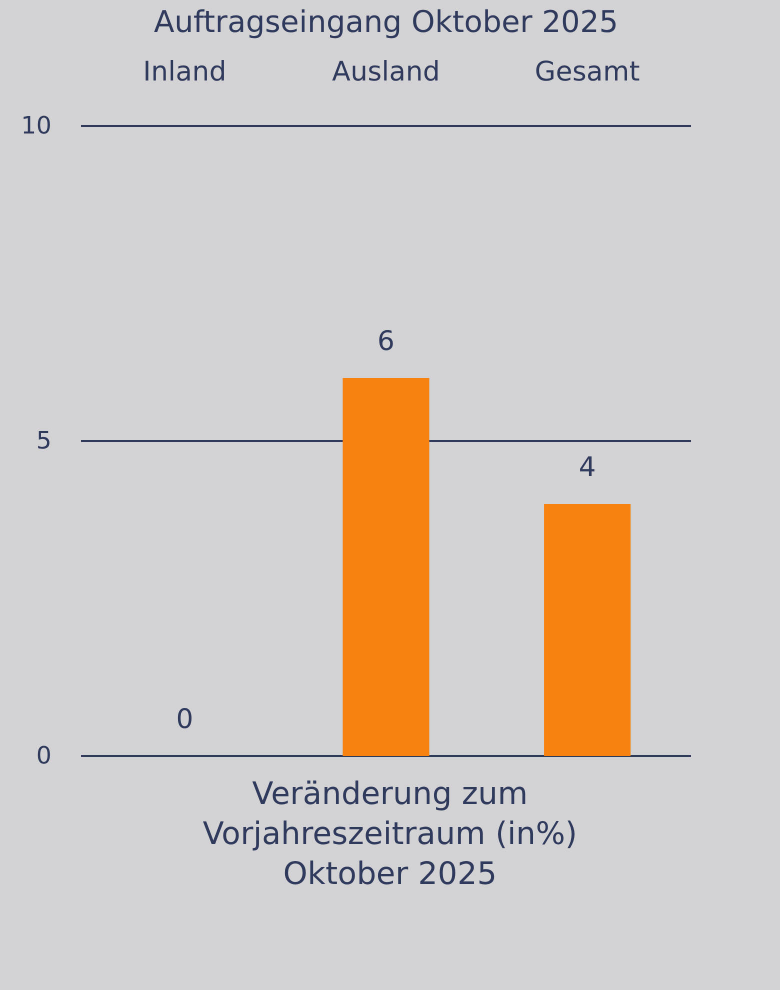 Image resolution: width=780 pixels, height=990 pixels. What do you see at coordinates (386, 22) in the screenshot?
I see `chart-title: Auftragseingang Oktober 2025` at bounding box center [386, 22].